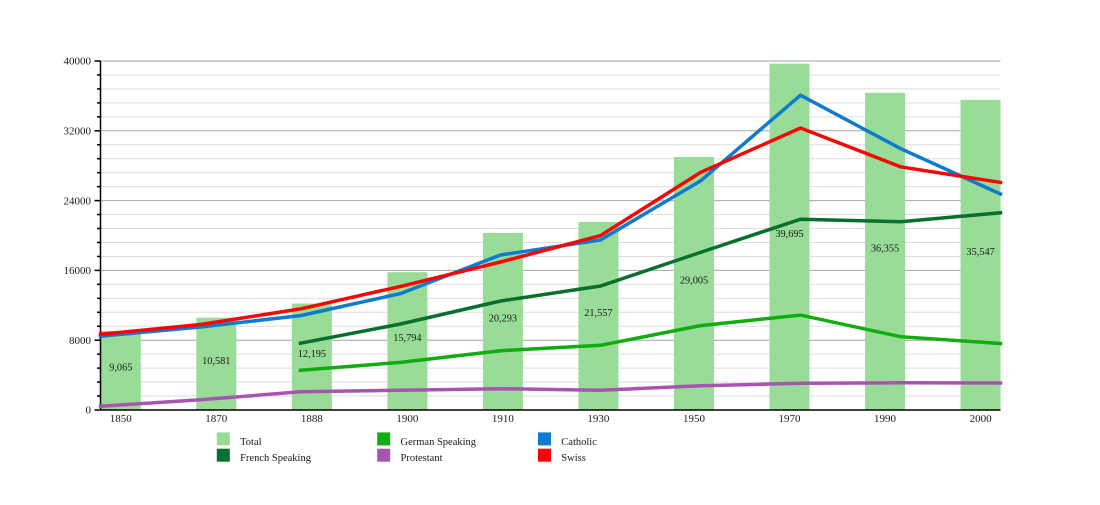 The width and height of the screenshot is (1100, 505). I want to click on svg-text: Swiss, so click(573, 458).